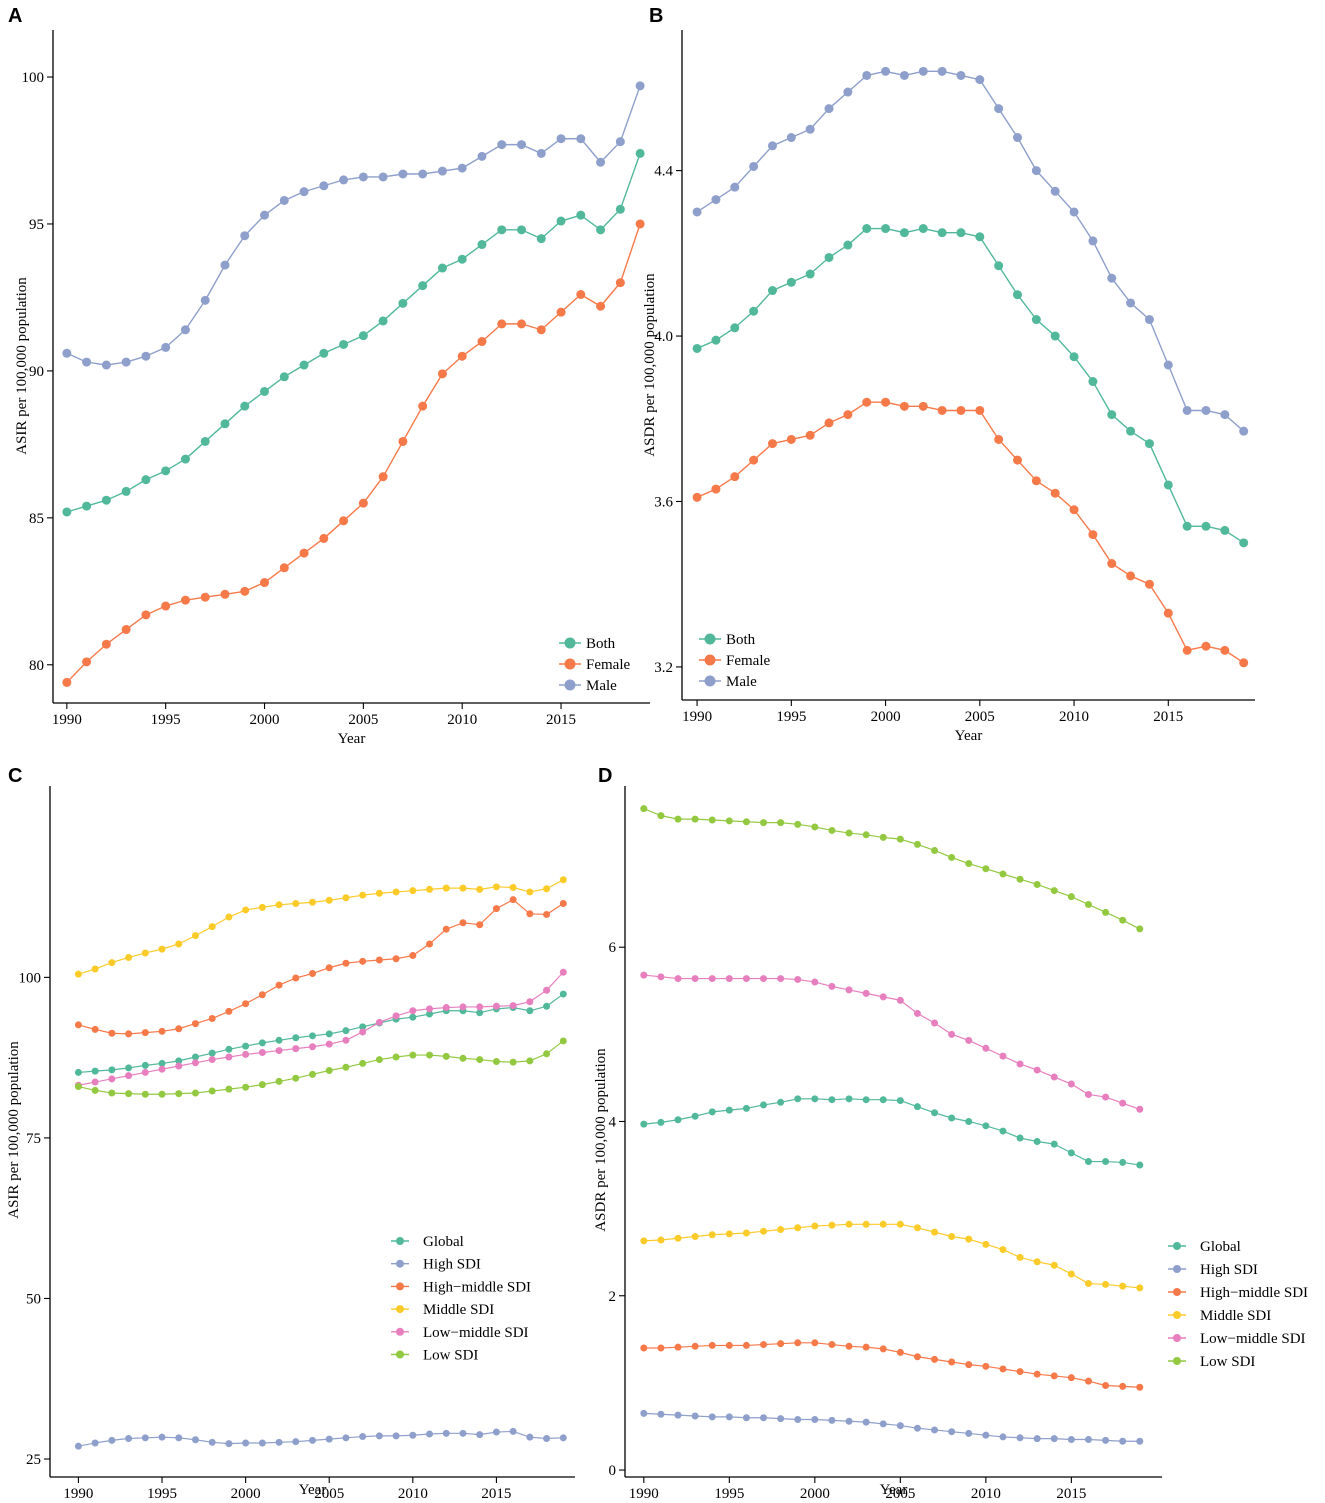  Describe the element at coordinates (22, 366) in the screenshot. I see `y-axis-title: ASIR per 100,000 population` at that location.